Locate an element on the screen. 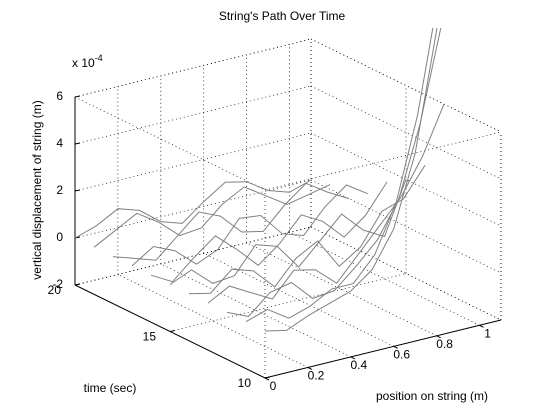 The image size is (560, 420). z-tick-label: 4 is located at coordinates (59, 143).